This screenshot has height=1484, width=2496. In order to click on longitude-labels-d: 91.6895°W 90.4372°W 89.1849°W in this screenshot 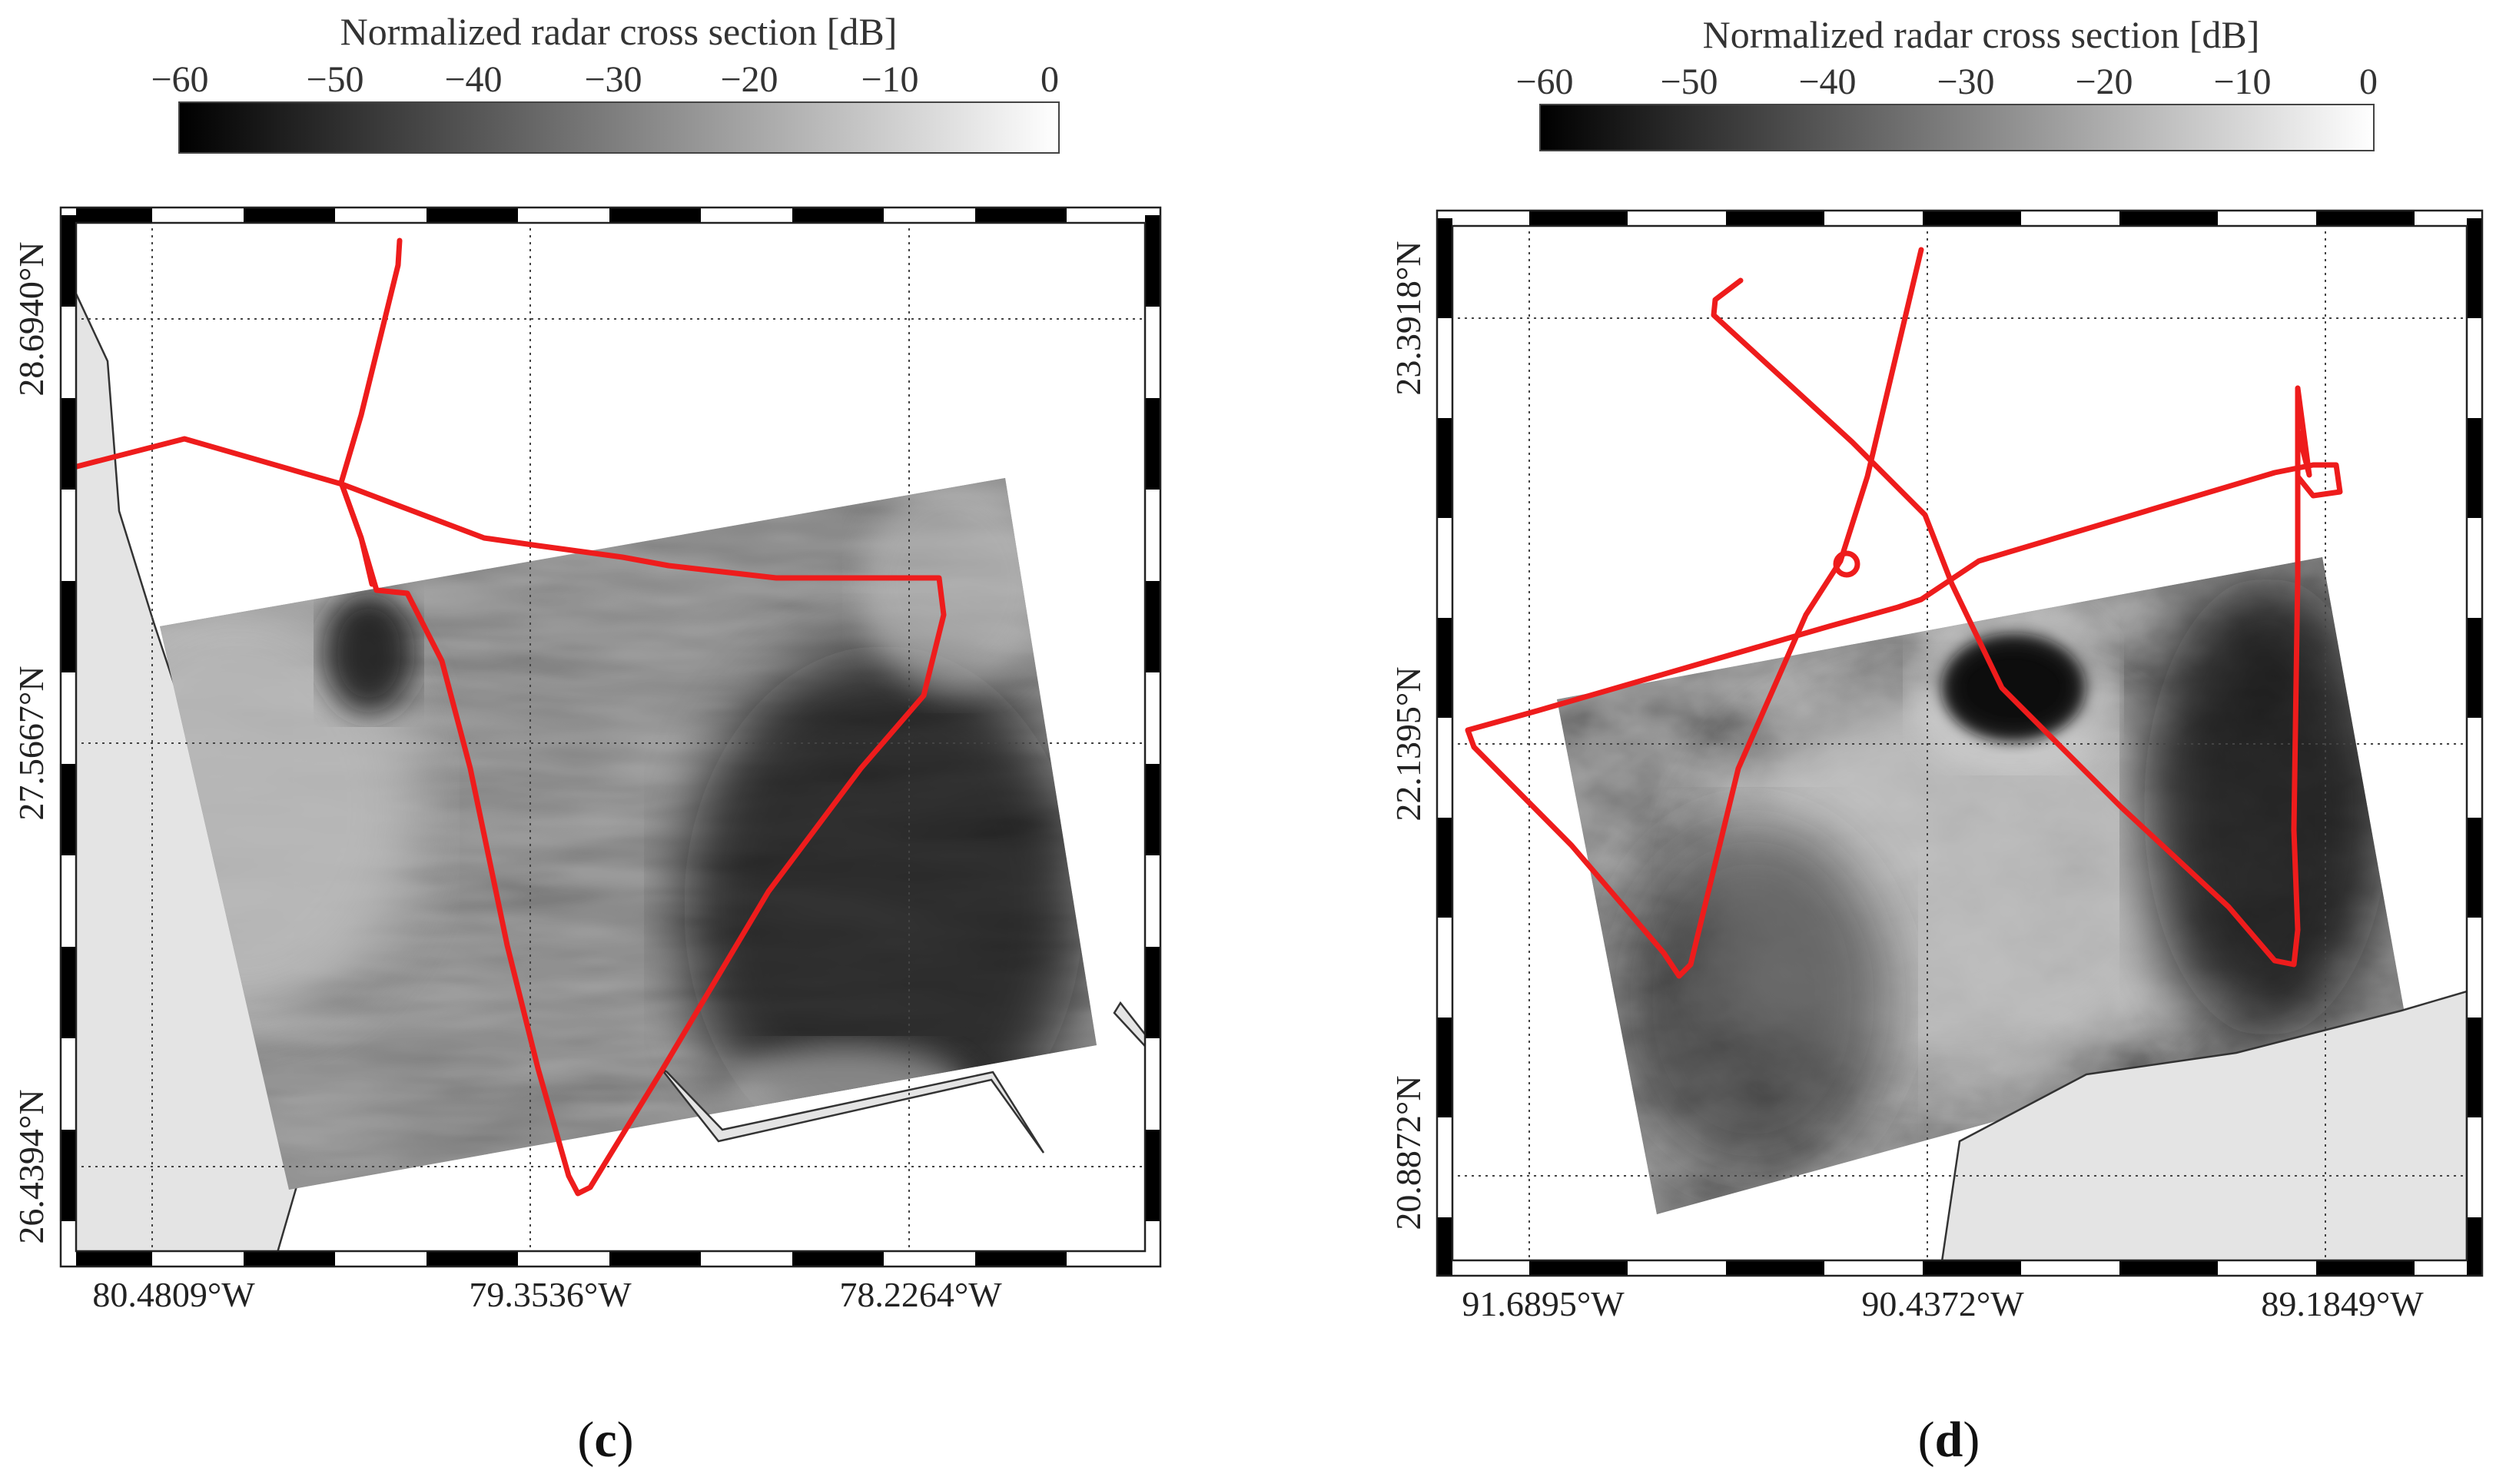, I will do `click(1943, 1303)`.